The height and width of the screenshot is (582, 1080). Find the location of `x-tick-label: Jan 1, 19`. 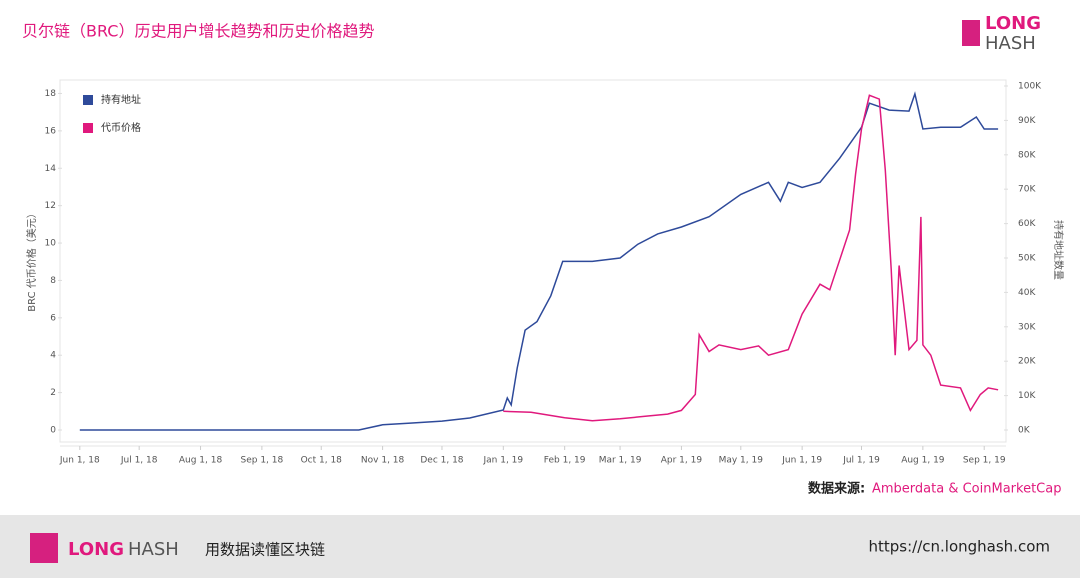

x-tick-label: Jan 1, 19 is located at coordinates (502, 461).